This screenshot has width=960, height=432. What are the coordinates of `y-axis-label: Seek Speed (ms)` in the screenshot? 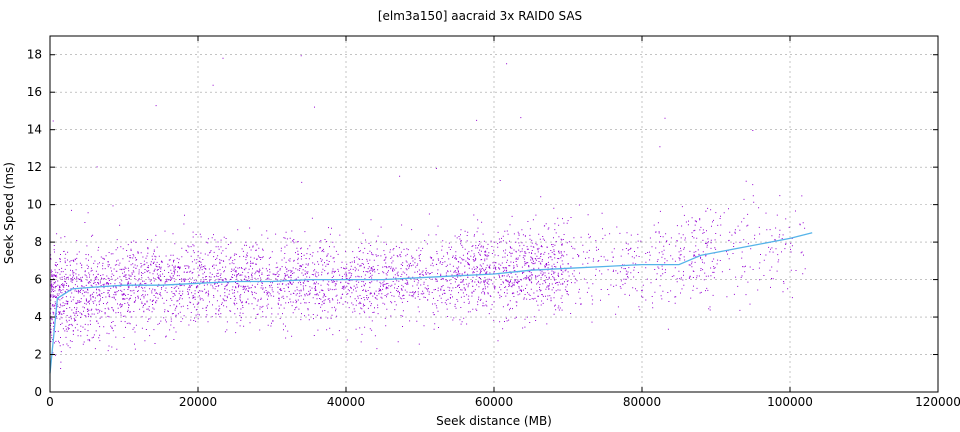 It's located at (9, 213).